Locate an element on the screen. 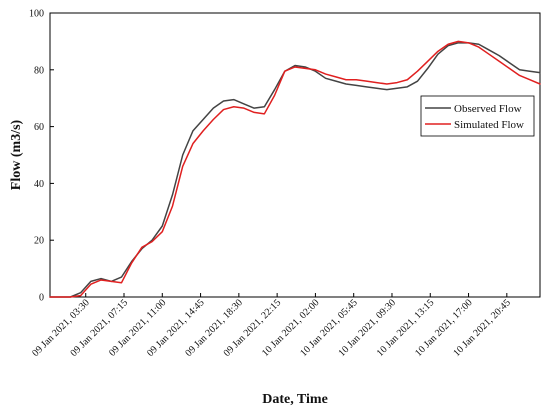 The image size is (550, 414). y-tick-label: 40 is located at coordinates (39, 184).